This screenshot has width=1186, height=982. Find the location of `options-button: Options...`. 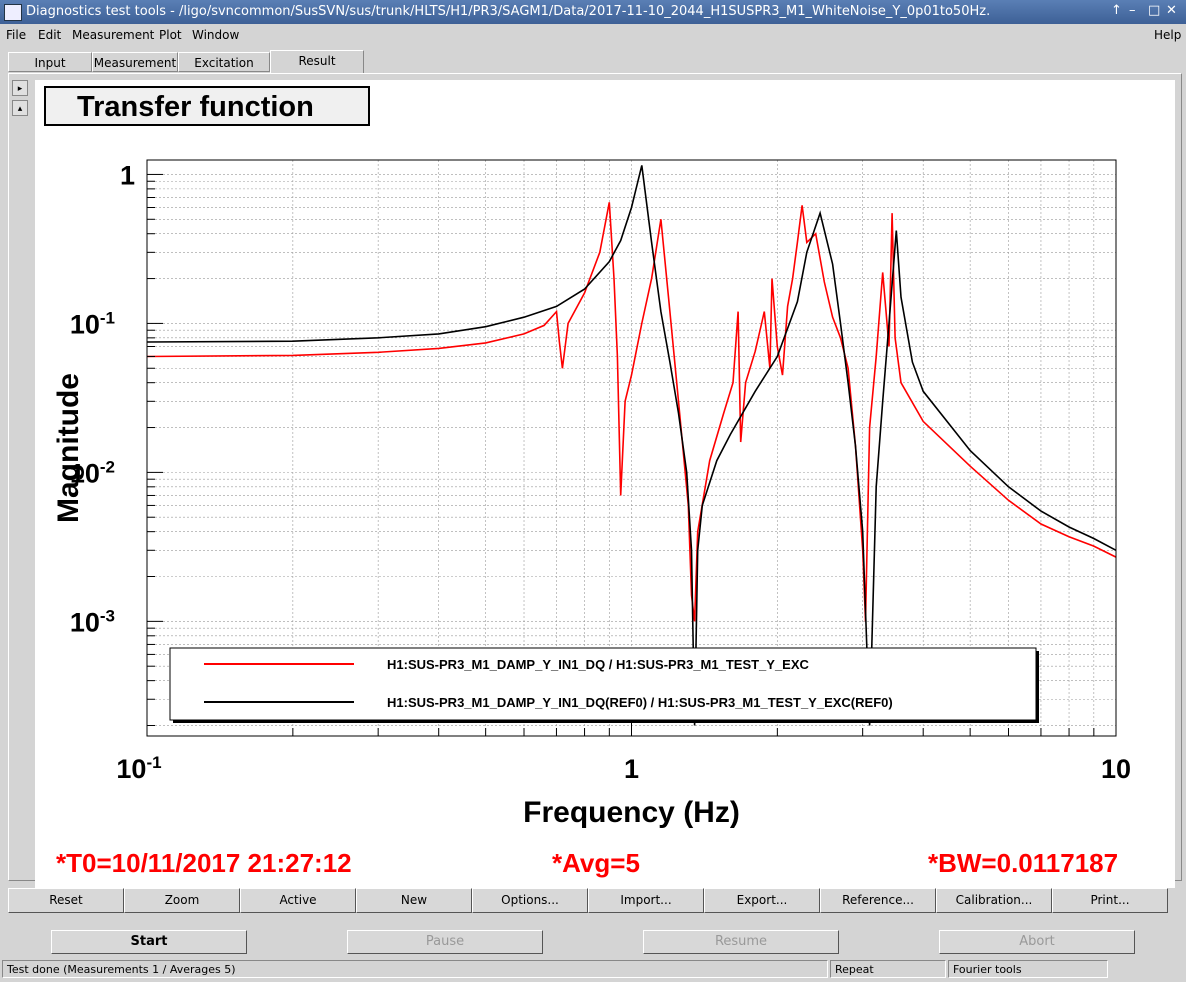

options-button: Options... is located at coordinates (530, 900).